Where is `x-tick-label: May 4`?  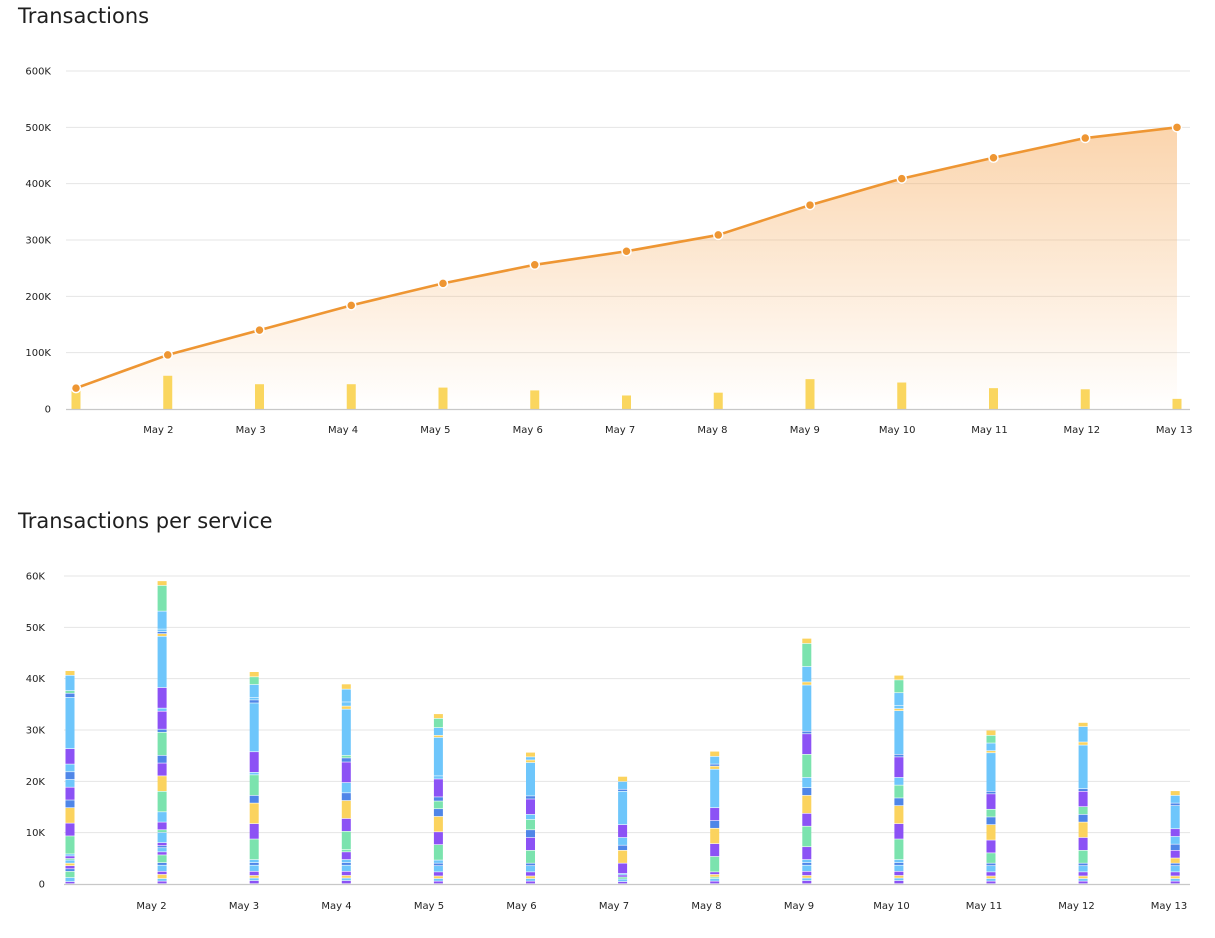
x-tick-label: May 4 is located at coordinates (336, 906).